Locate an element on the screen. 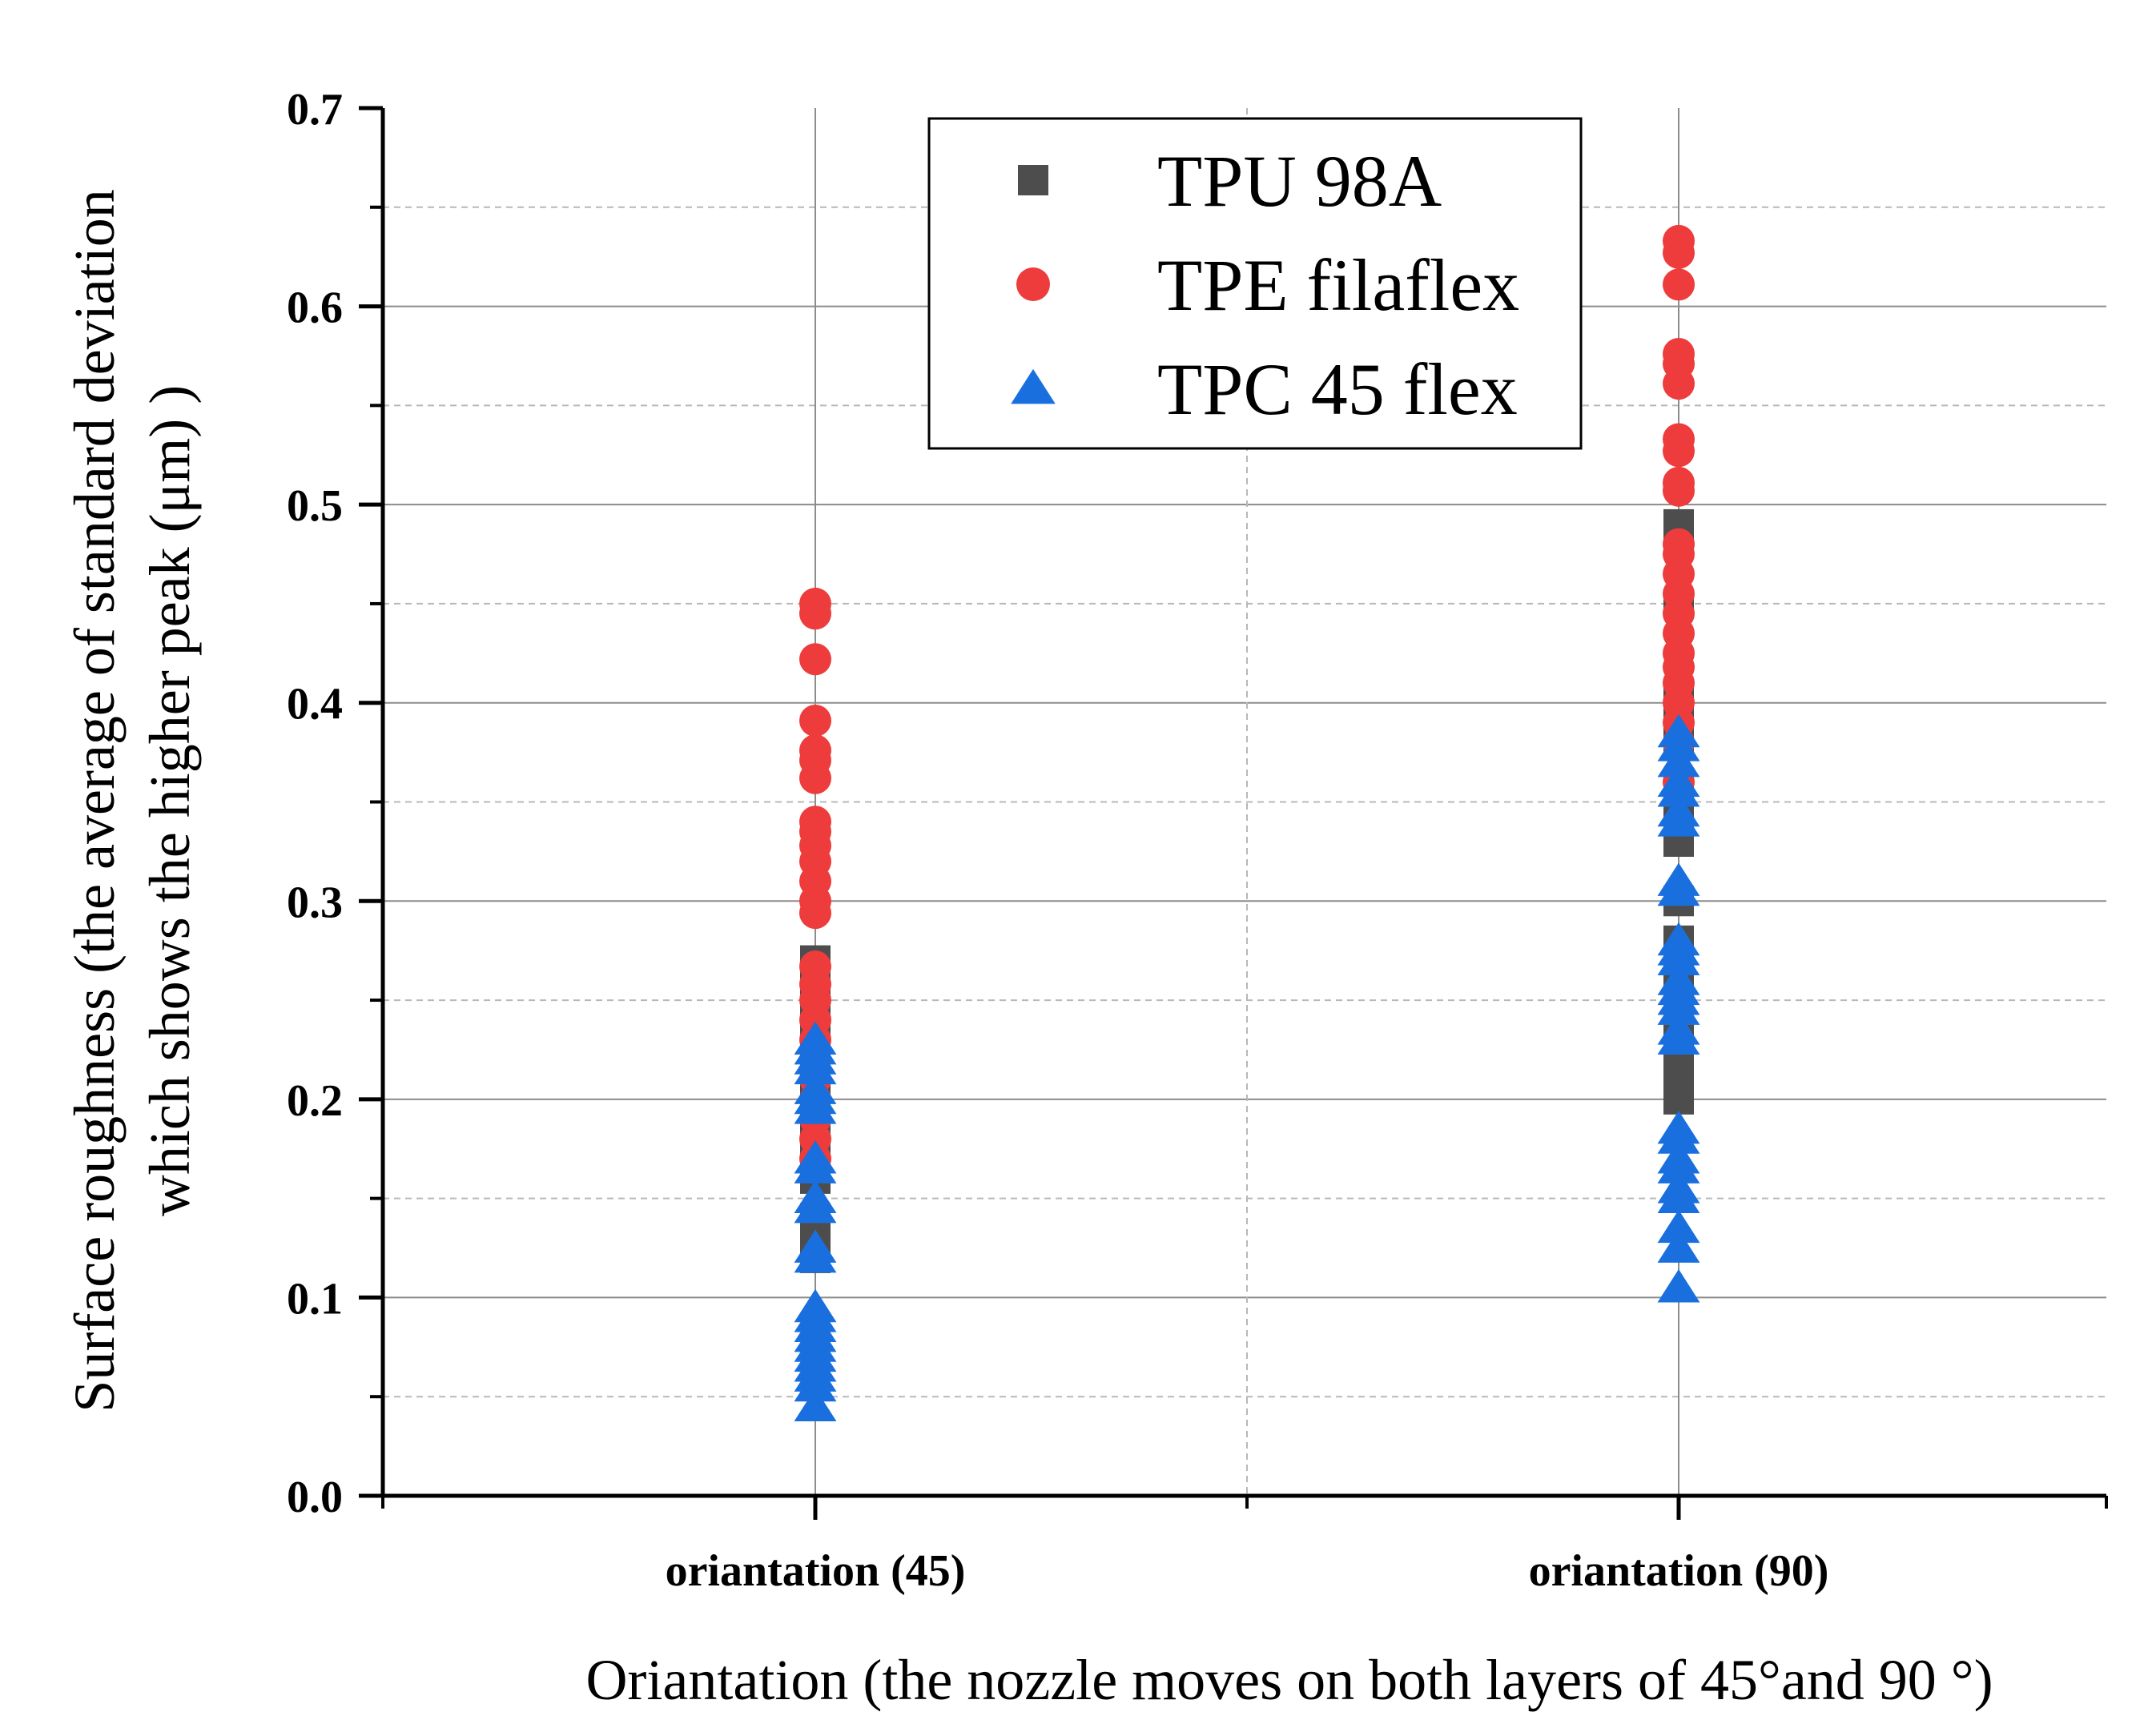  y-tick-label: 0.2 is located at coordinates (315, 1101).